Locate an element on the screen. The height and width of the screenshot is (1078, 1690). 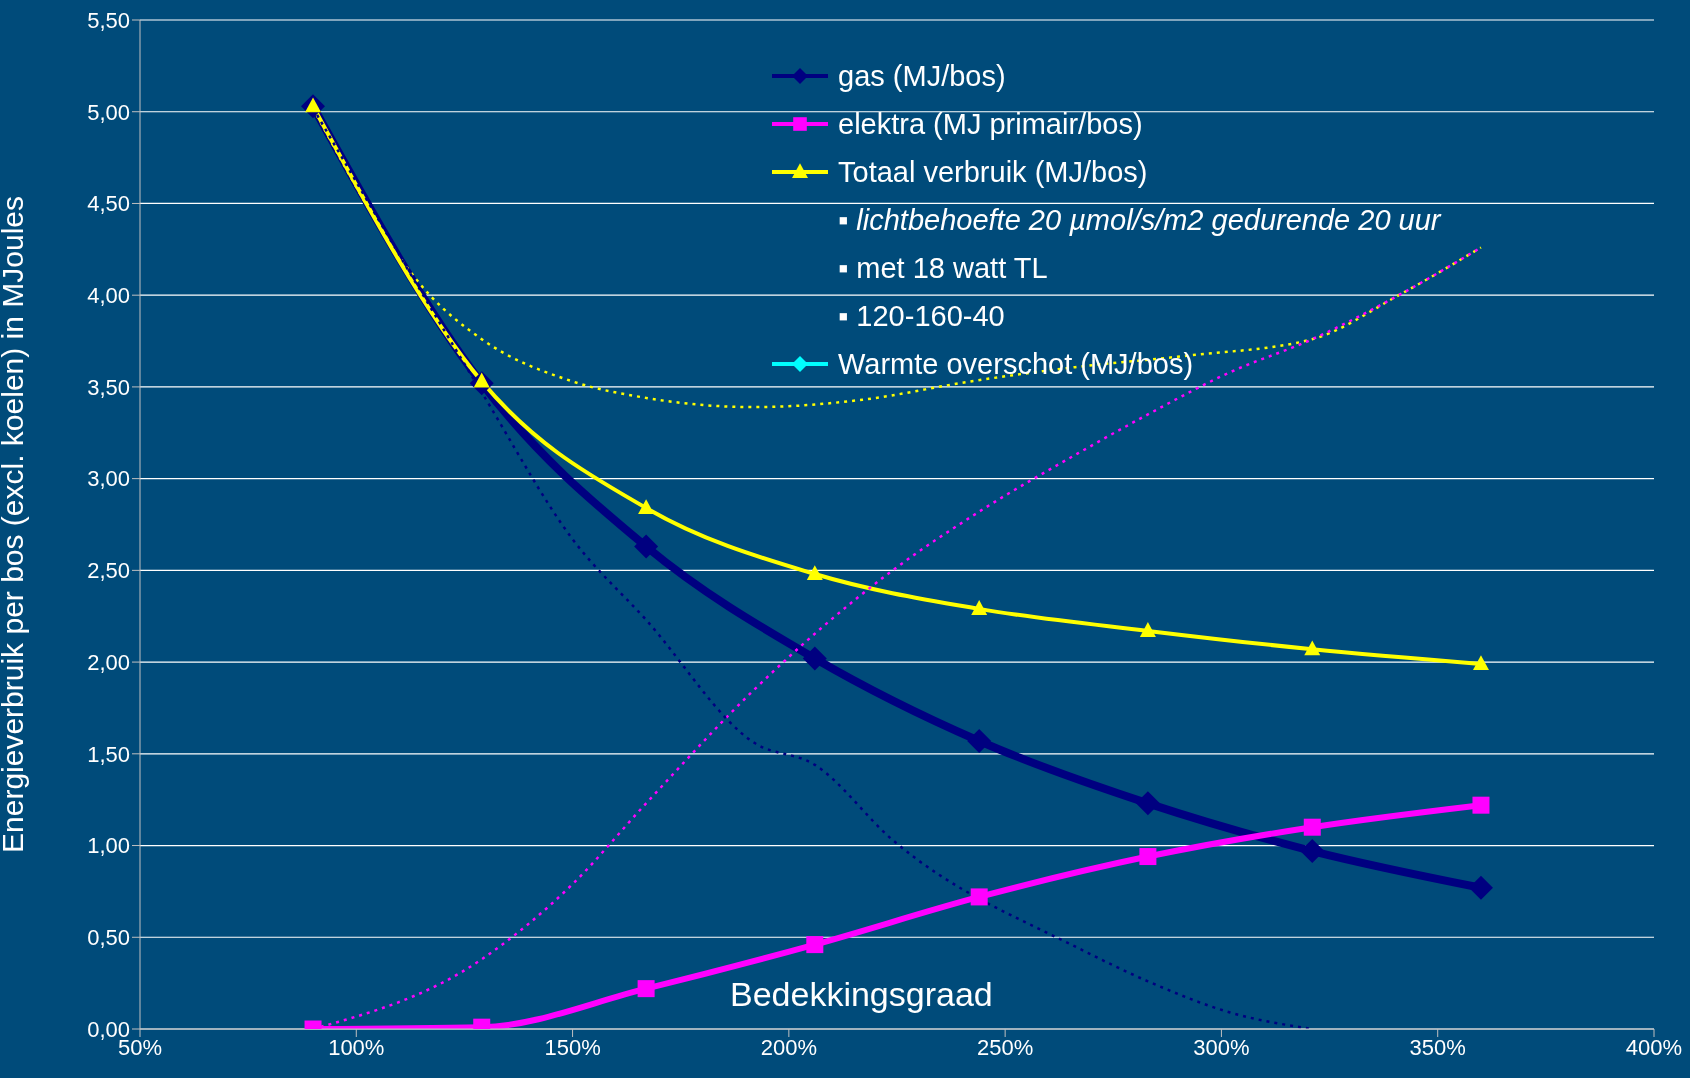
legend-label: elektra (MJ primair/bos) is located at coordinates (990, 124).